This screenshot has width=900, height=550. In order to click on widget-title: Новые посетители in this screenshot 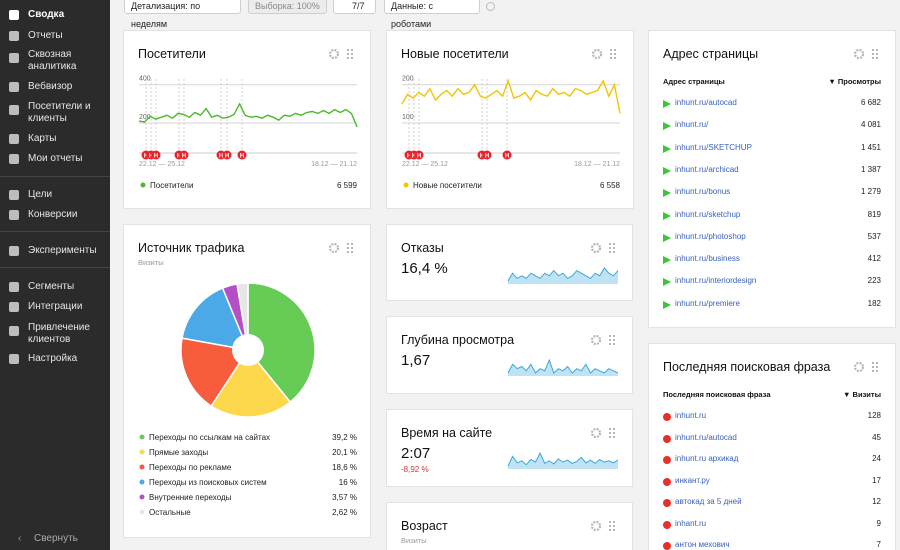, I will do `click(455, 54)`.